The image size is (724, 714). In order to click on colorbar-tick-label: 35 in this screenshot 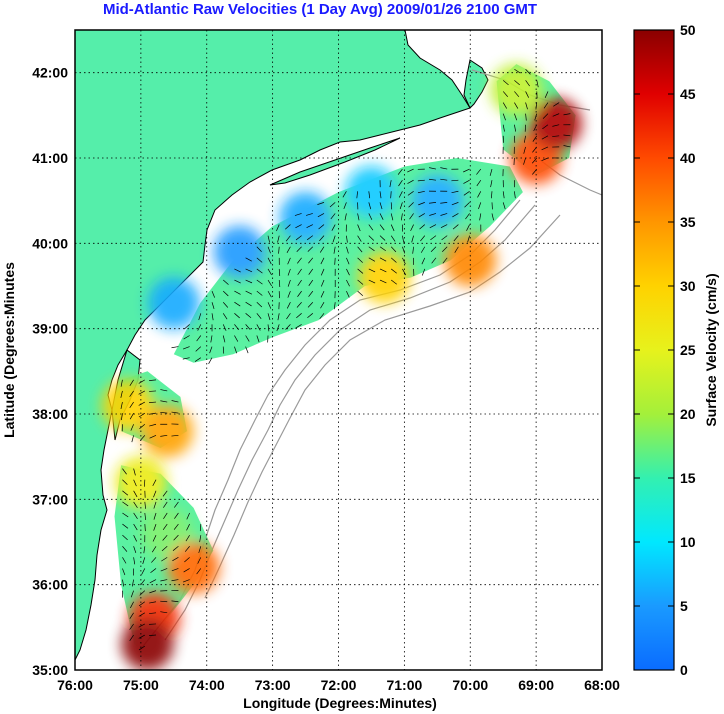, I will do `click(688, 222)`.